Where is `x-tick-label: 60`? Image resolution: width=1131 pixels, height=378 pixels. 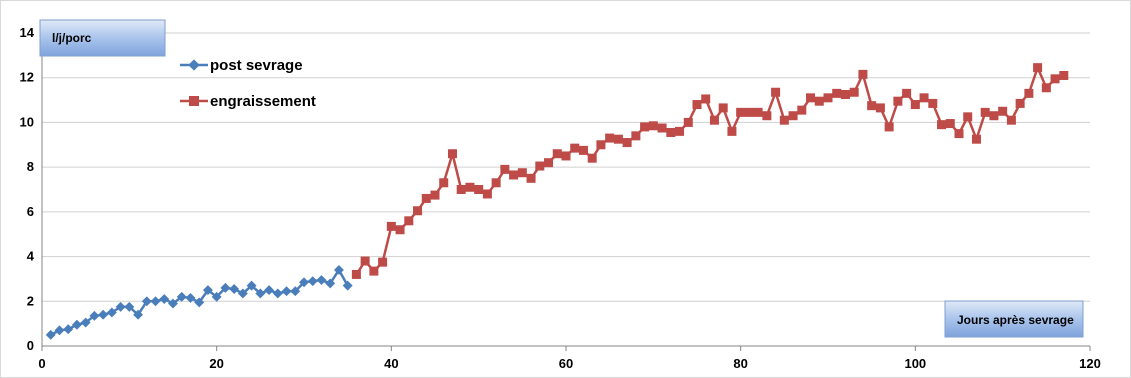
x-tick-label: 60 is located at coordinates (566, 363).